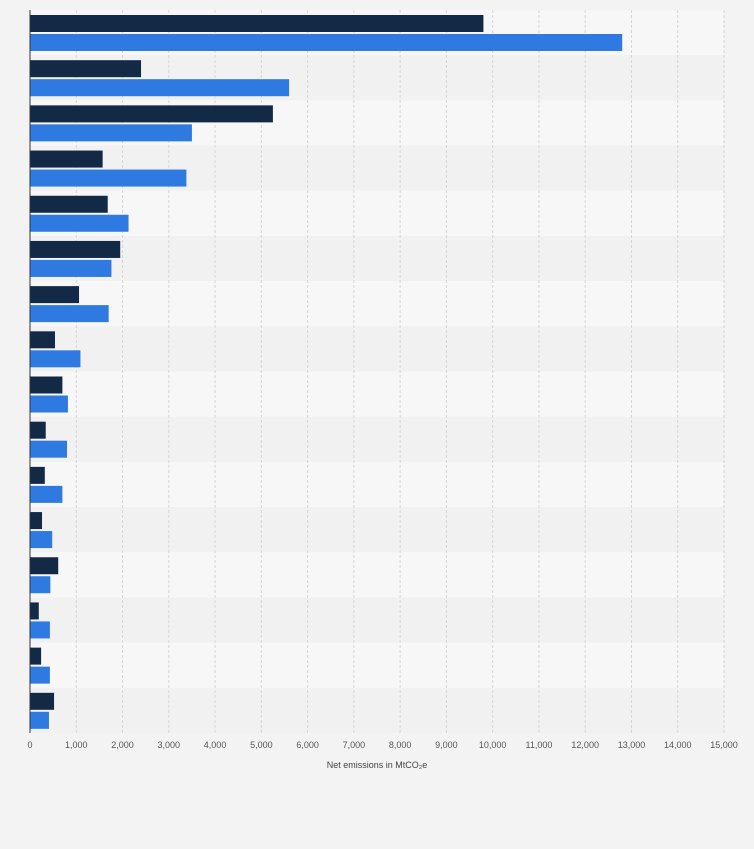 The width and height of the screenshot is (754, 849). Describe the element at coordinates (29, 745) in the screenshot. I see `x-tick-label: 0` at that location.